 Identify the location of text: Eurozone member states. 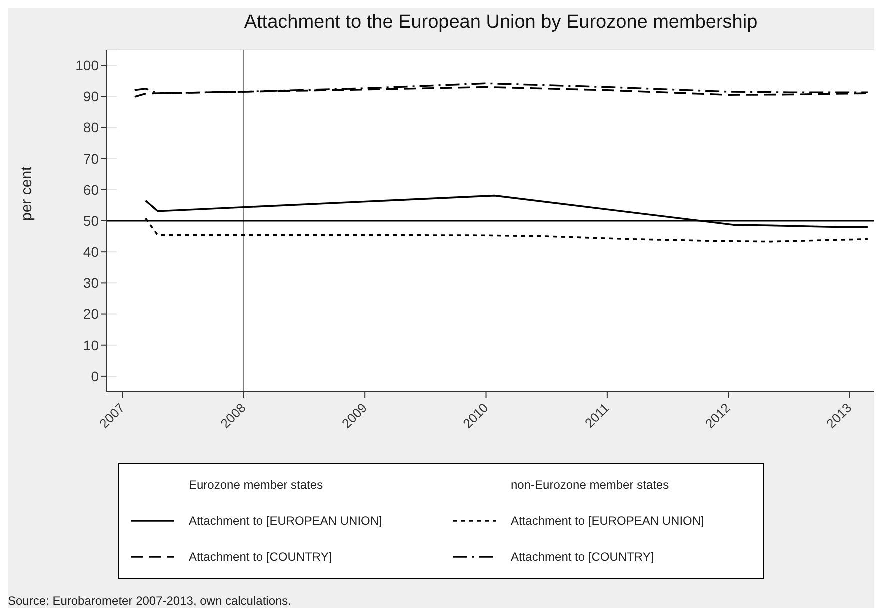
(256, 485).